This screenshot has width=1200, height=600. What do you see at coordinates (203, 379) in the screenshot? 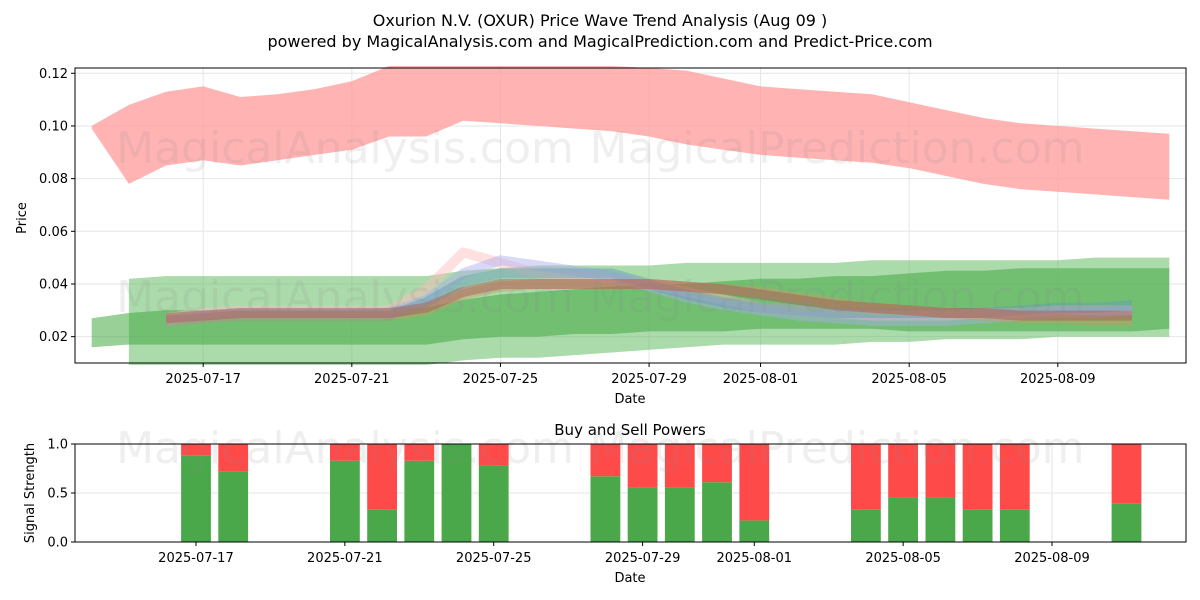
I see `price-x-tick-label: 2025-07-17` at bounding box center [203, 379].